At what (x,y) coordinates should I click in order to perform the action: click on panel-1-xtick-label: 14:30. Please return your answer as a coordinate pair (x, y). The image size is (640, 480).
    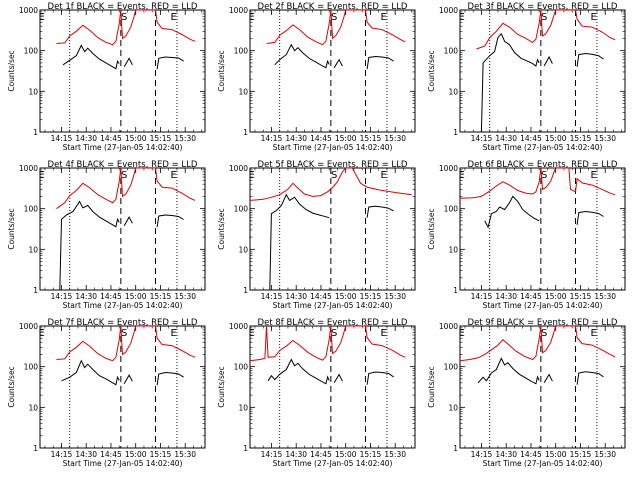
    Looking at the image, I should click on (86, 138).